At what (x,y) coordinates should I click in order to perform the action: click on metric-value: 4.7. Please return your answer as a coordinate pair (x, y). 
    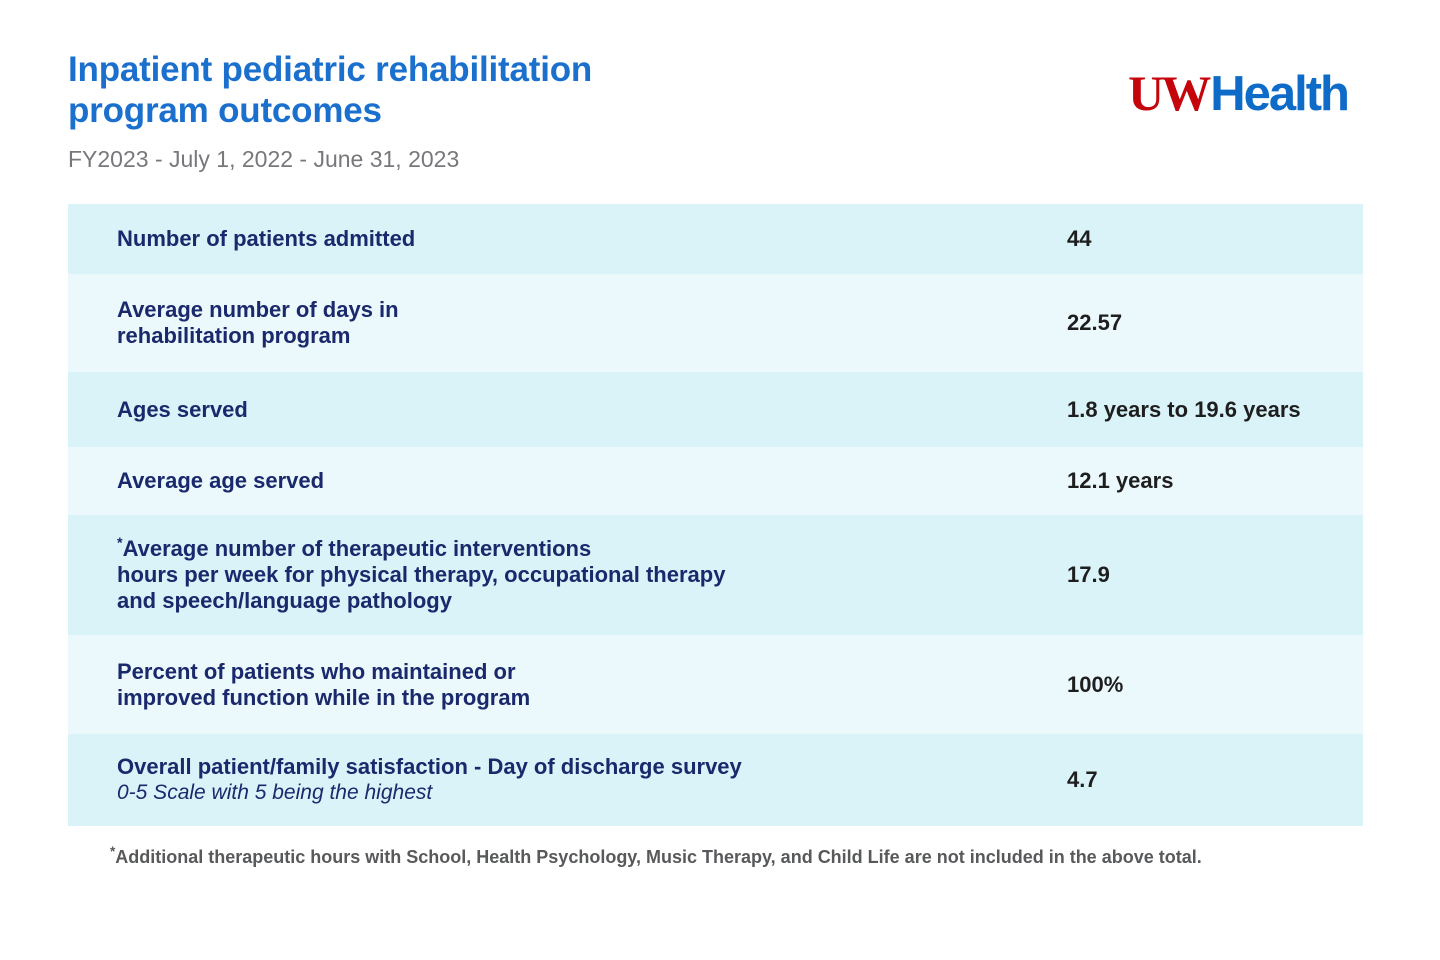
    Looking at the image, I should click on (1082, 780).